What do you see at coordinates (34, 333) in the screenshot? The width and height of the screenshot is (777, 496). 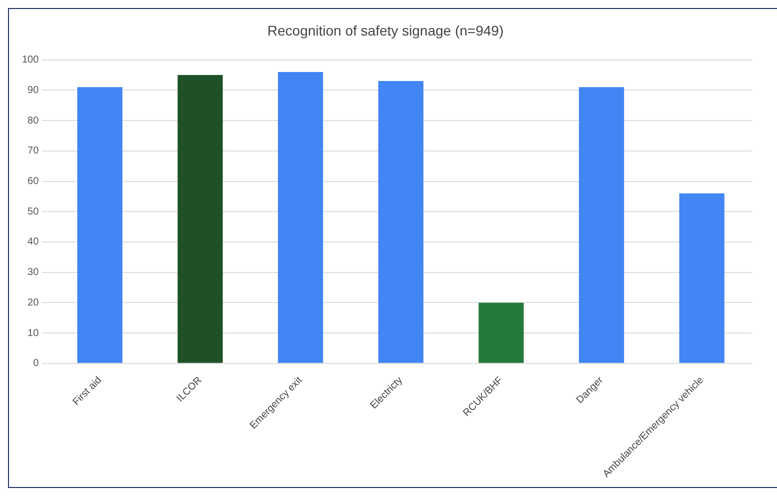 I see `y-tick-label: 10` at bounding box center [34, 333].